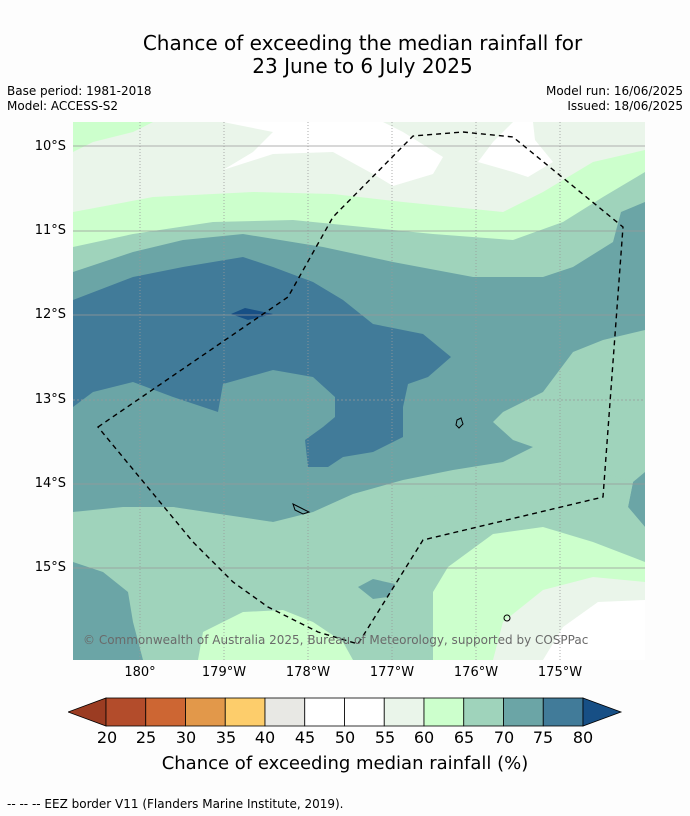 This screenshot has width=690, height=816. Describe the element at coordinates (140, 672) in the screenshot. I see `lon-label-180: 180°` at that location.